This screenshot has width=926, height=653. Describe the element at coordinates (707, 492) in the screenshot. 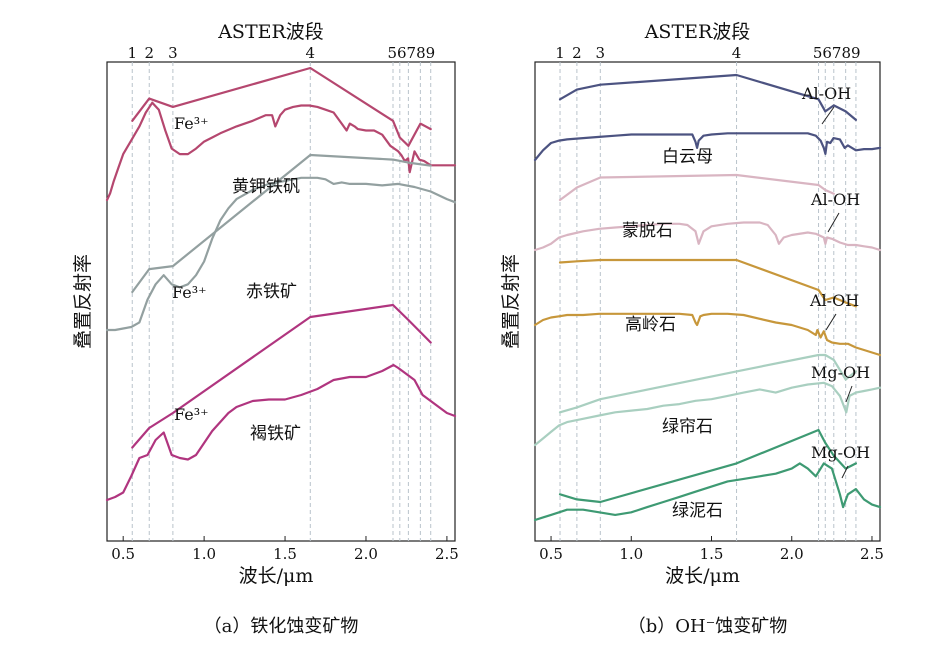

I see `series-line-绿泥石` at that location.